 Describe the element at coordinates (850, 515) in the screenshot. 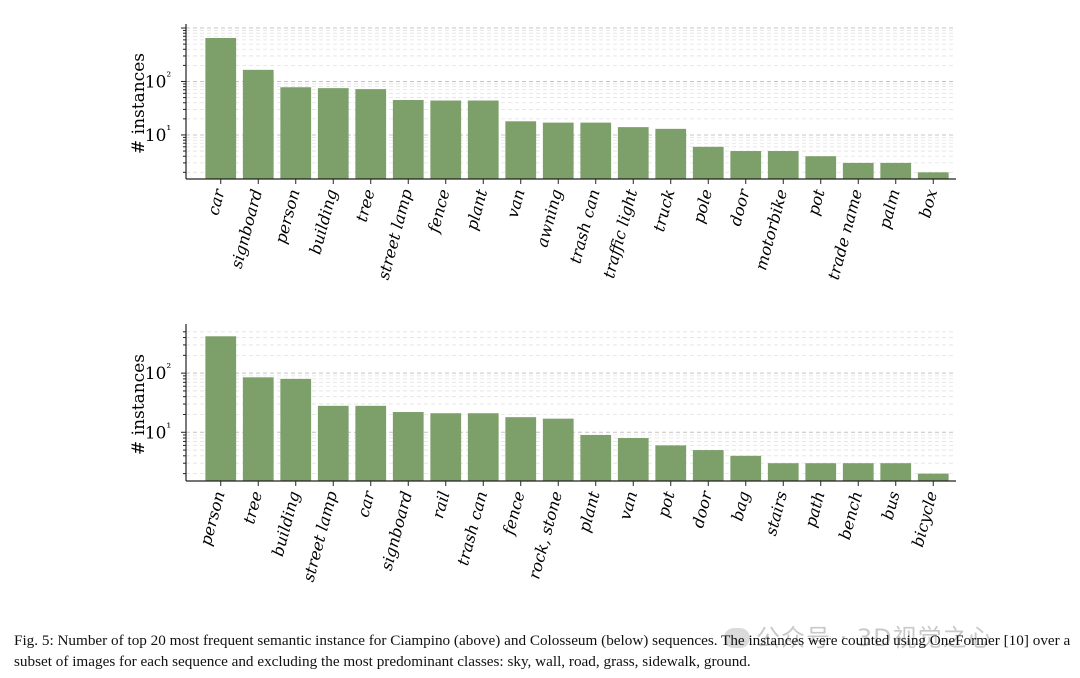

I see `x-tick-label: bench` at that location.